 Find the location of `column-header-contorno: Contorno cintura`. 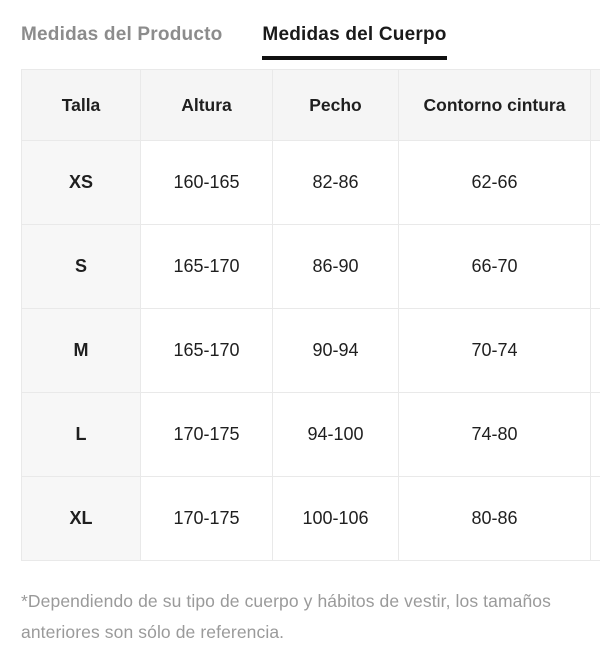

column-header-contorno: Contorno cintura is located at coordinates (494, 105).